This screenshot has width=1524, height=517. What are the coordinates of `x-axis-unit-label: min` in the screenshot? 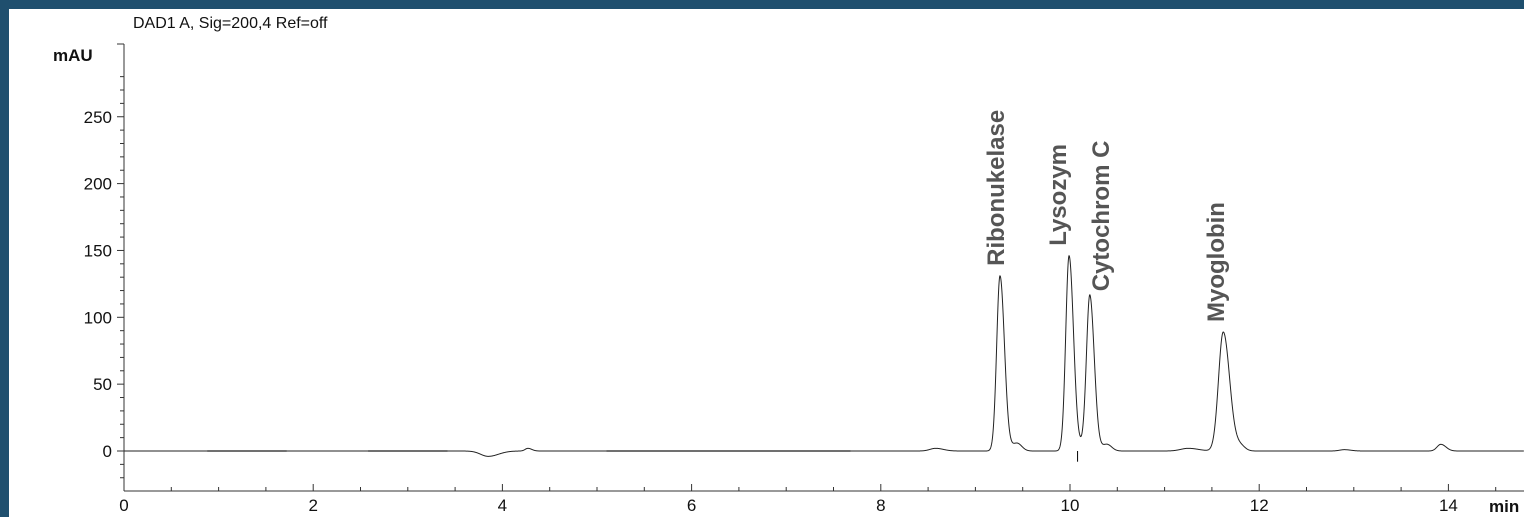 It's located at (1504, 506).